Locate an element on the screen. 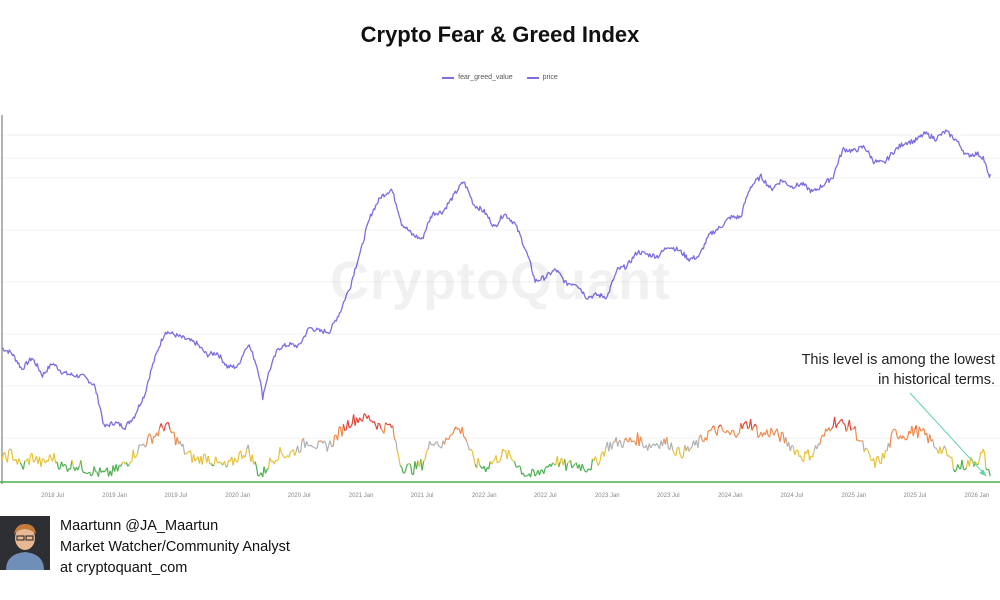 Image resolution: width=1000 pixels, height=600 pixels. annotation-arrow-head is located at coordinates (983, 473).